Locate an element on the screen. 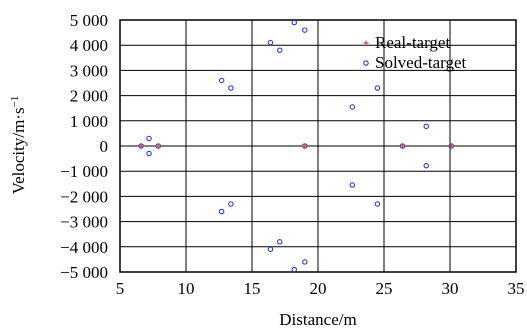 Image resolution: width=527 pixels, height=331 pixels. x-tick-label: 30 is located at coordinates (450, 288).